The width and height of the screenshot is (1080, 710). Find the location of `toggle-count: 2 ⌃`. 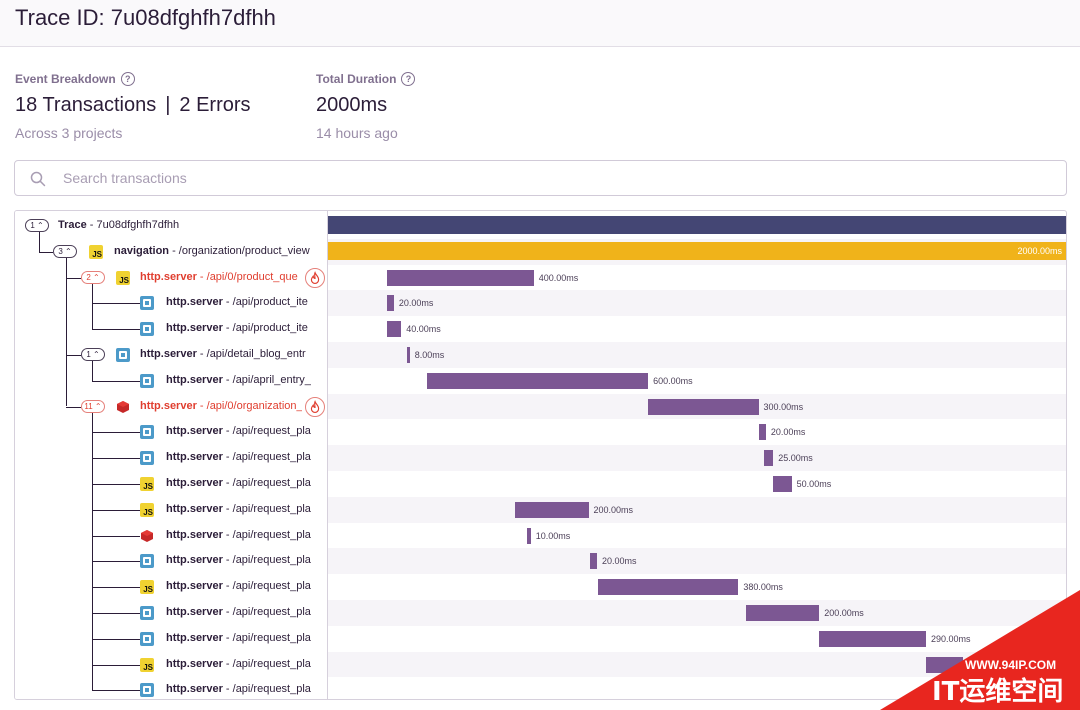

toggle-count: 2 ⌃ is located at coordinates (93, 277).